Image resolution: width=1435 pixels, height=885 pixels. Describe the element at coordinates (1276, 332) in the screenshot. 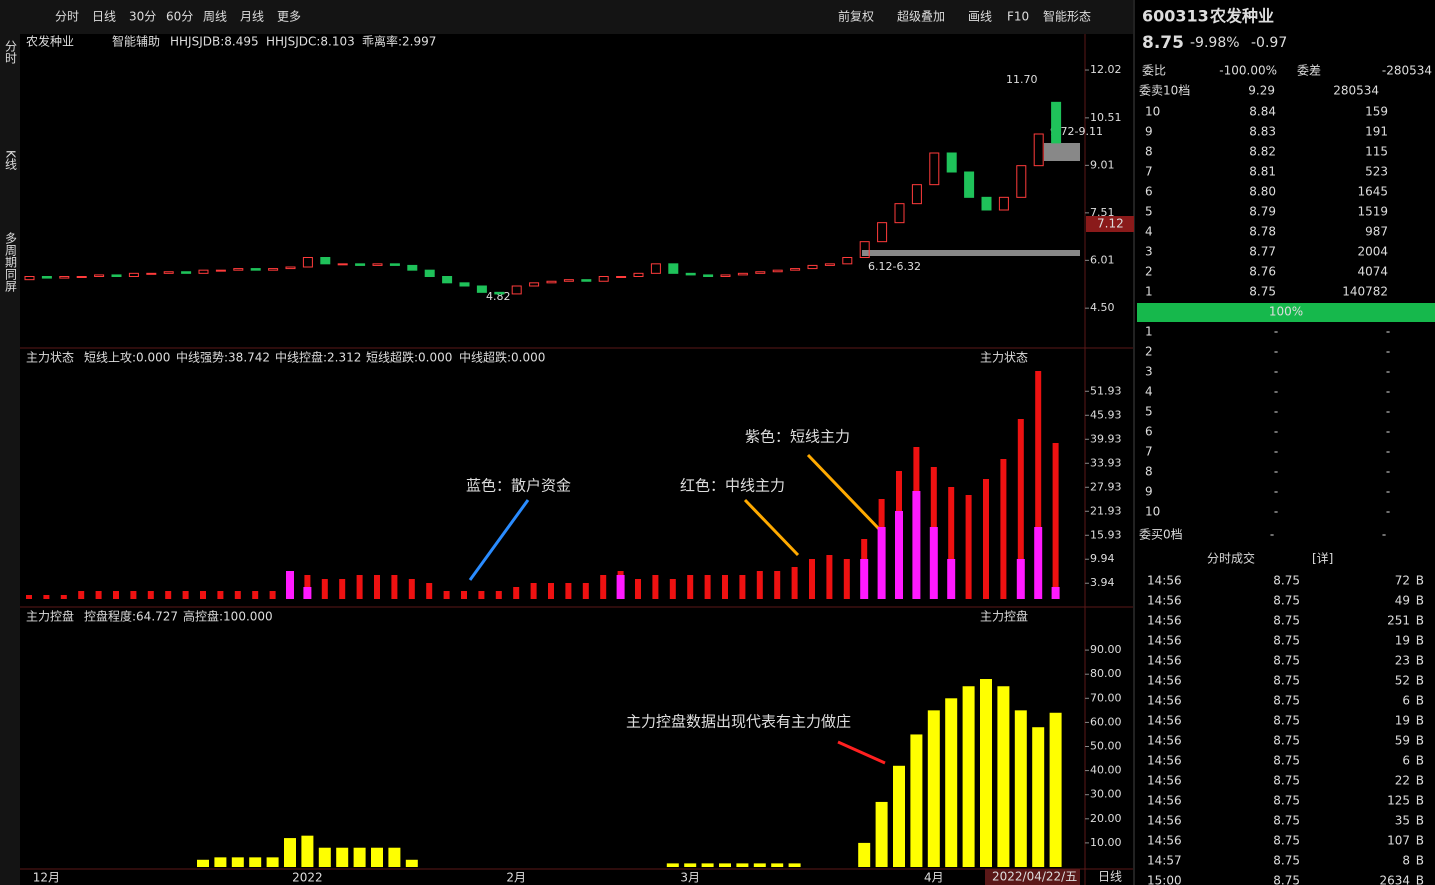

I see `level-price: -` at that location.